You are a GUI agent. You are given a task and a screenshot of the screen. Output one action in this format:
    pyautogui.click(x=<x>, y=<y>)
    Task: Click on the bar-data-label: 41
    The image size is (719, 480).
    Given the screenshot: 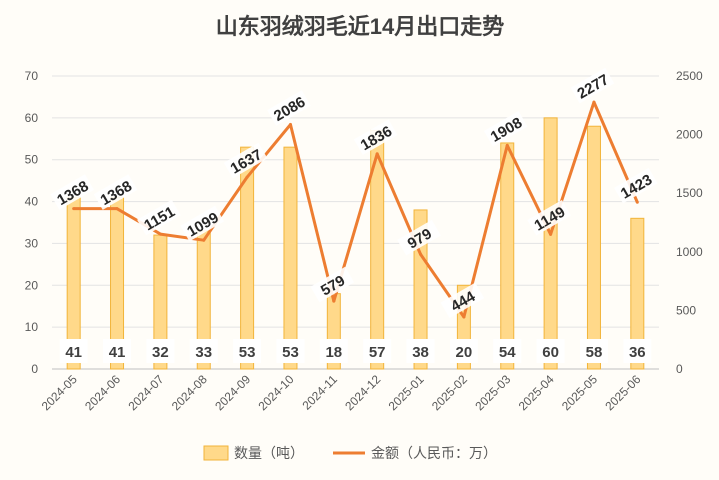 What is the action you would take?
    pyautogui.click(x=117, y=352)
    